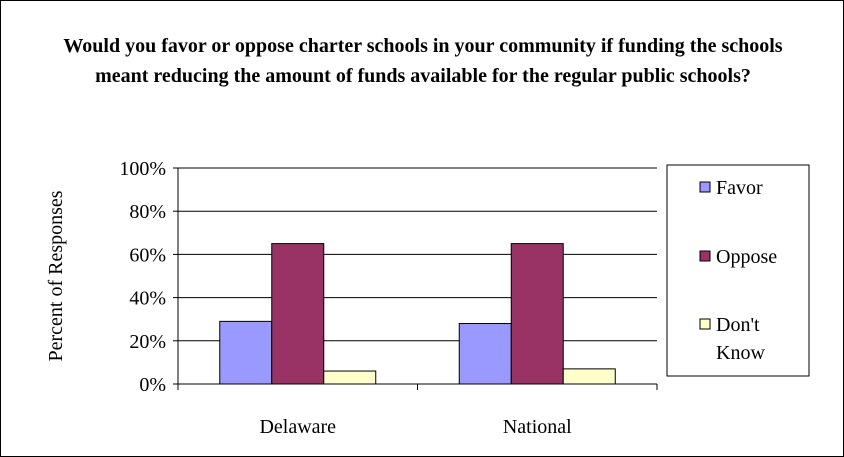 This screenshot has width=844, height=457. I want to click on bar-favor-national, so click(485, 354).